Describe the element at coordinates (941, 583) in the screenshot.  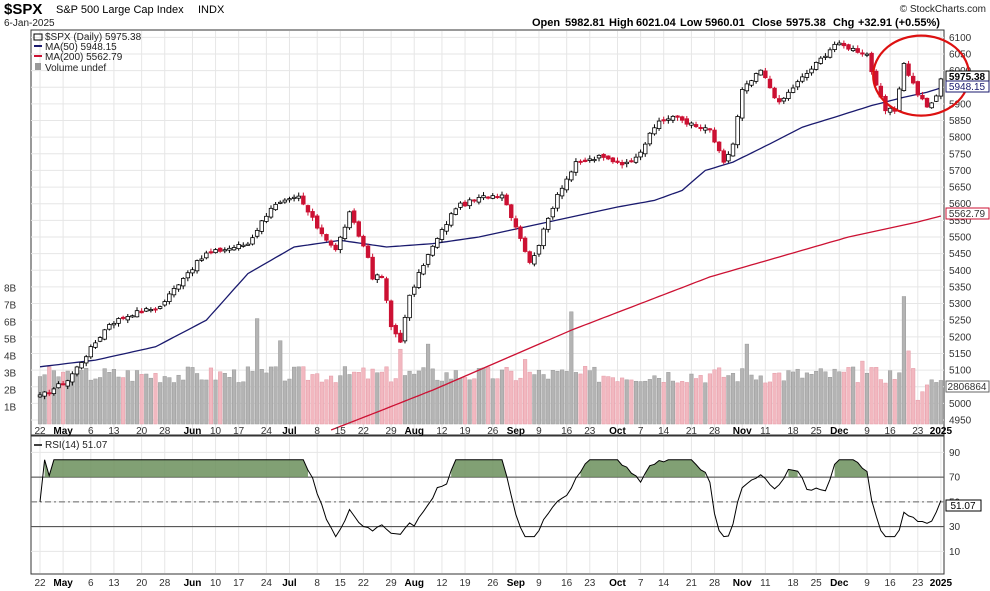
I see `x-tick-label: 2025` at that location.